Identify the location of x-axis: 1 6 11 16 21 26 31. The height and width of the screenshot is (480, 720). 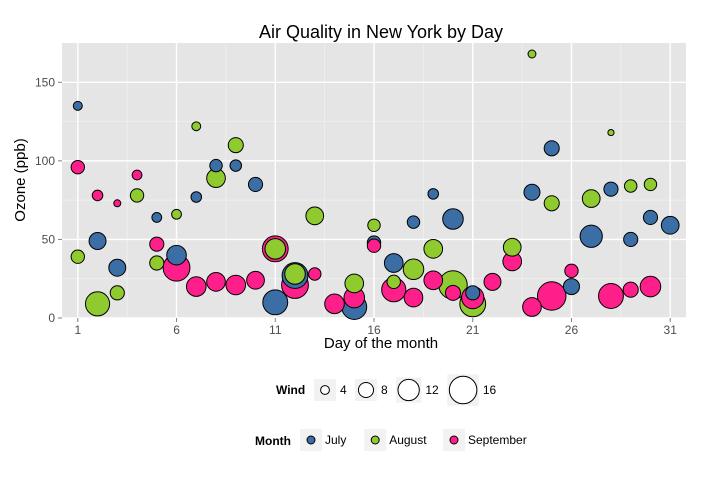
(375, 327).